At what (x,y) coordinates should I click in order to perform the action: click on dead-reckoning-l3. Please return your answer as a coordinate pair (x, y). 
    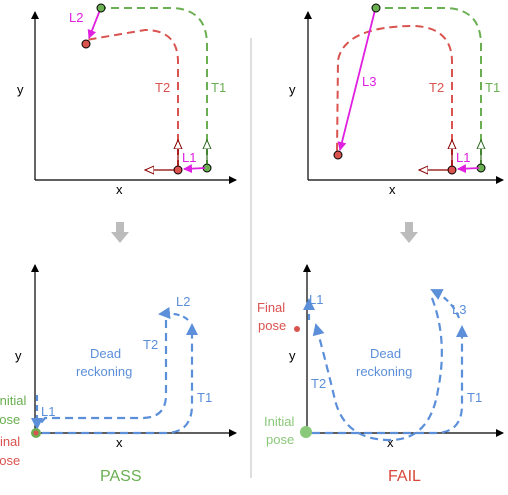
    Looking at the image, I should click on (445, 304).